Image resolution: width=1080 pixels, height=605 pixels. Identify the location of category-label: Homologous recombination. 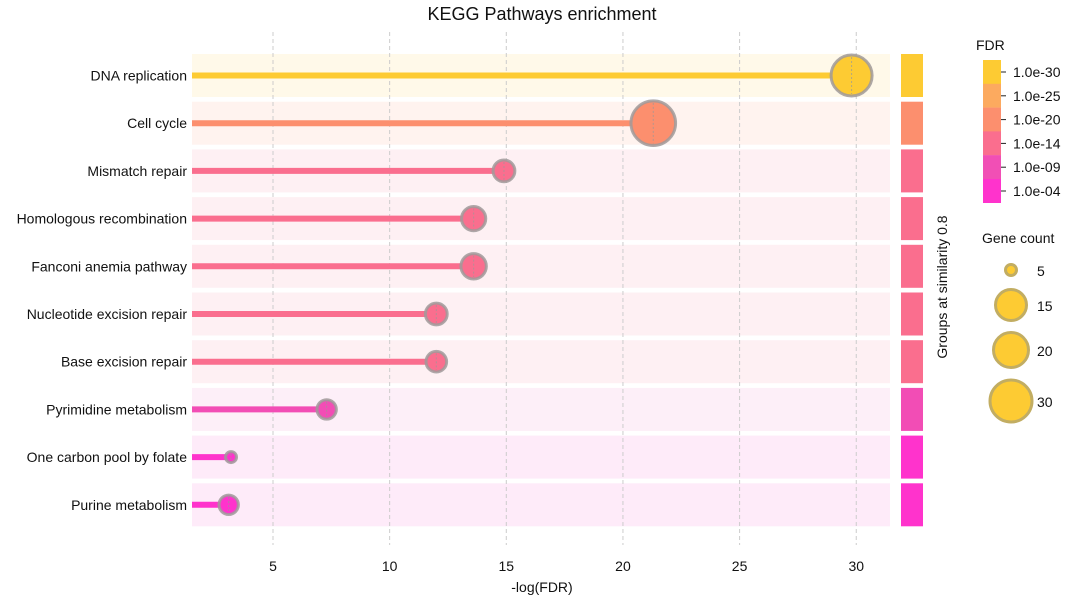
(102, 219).